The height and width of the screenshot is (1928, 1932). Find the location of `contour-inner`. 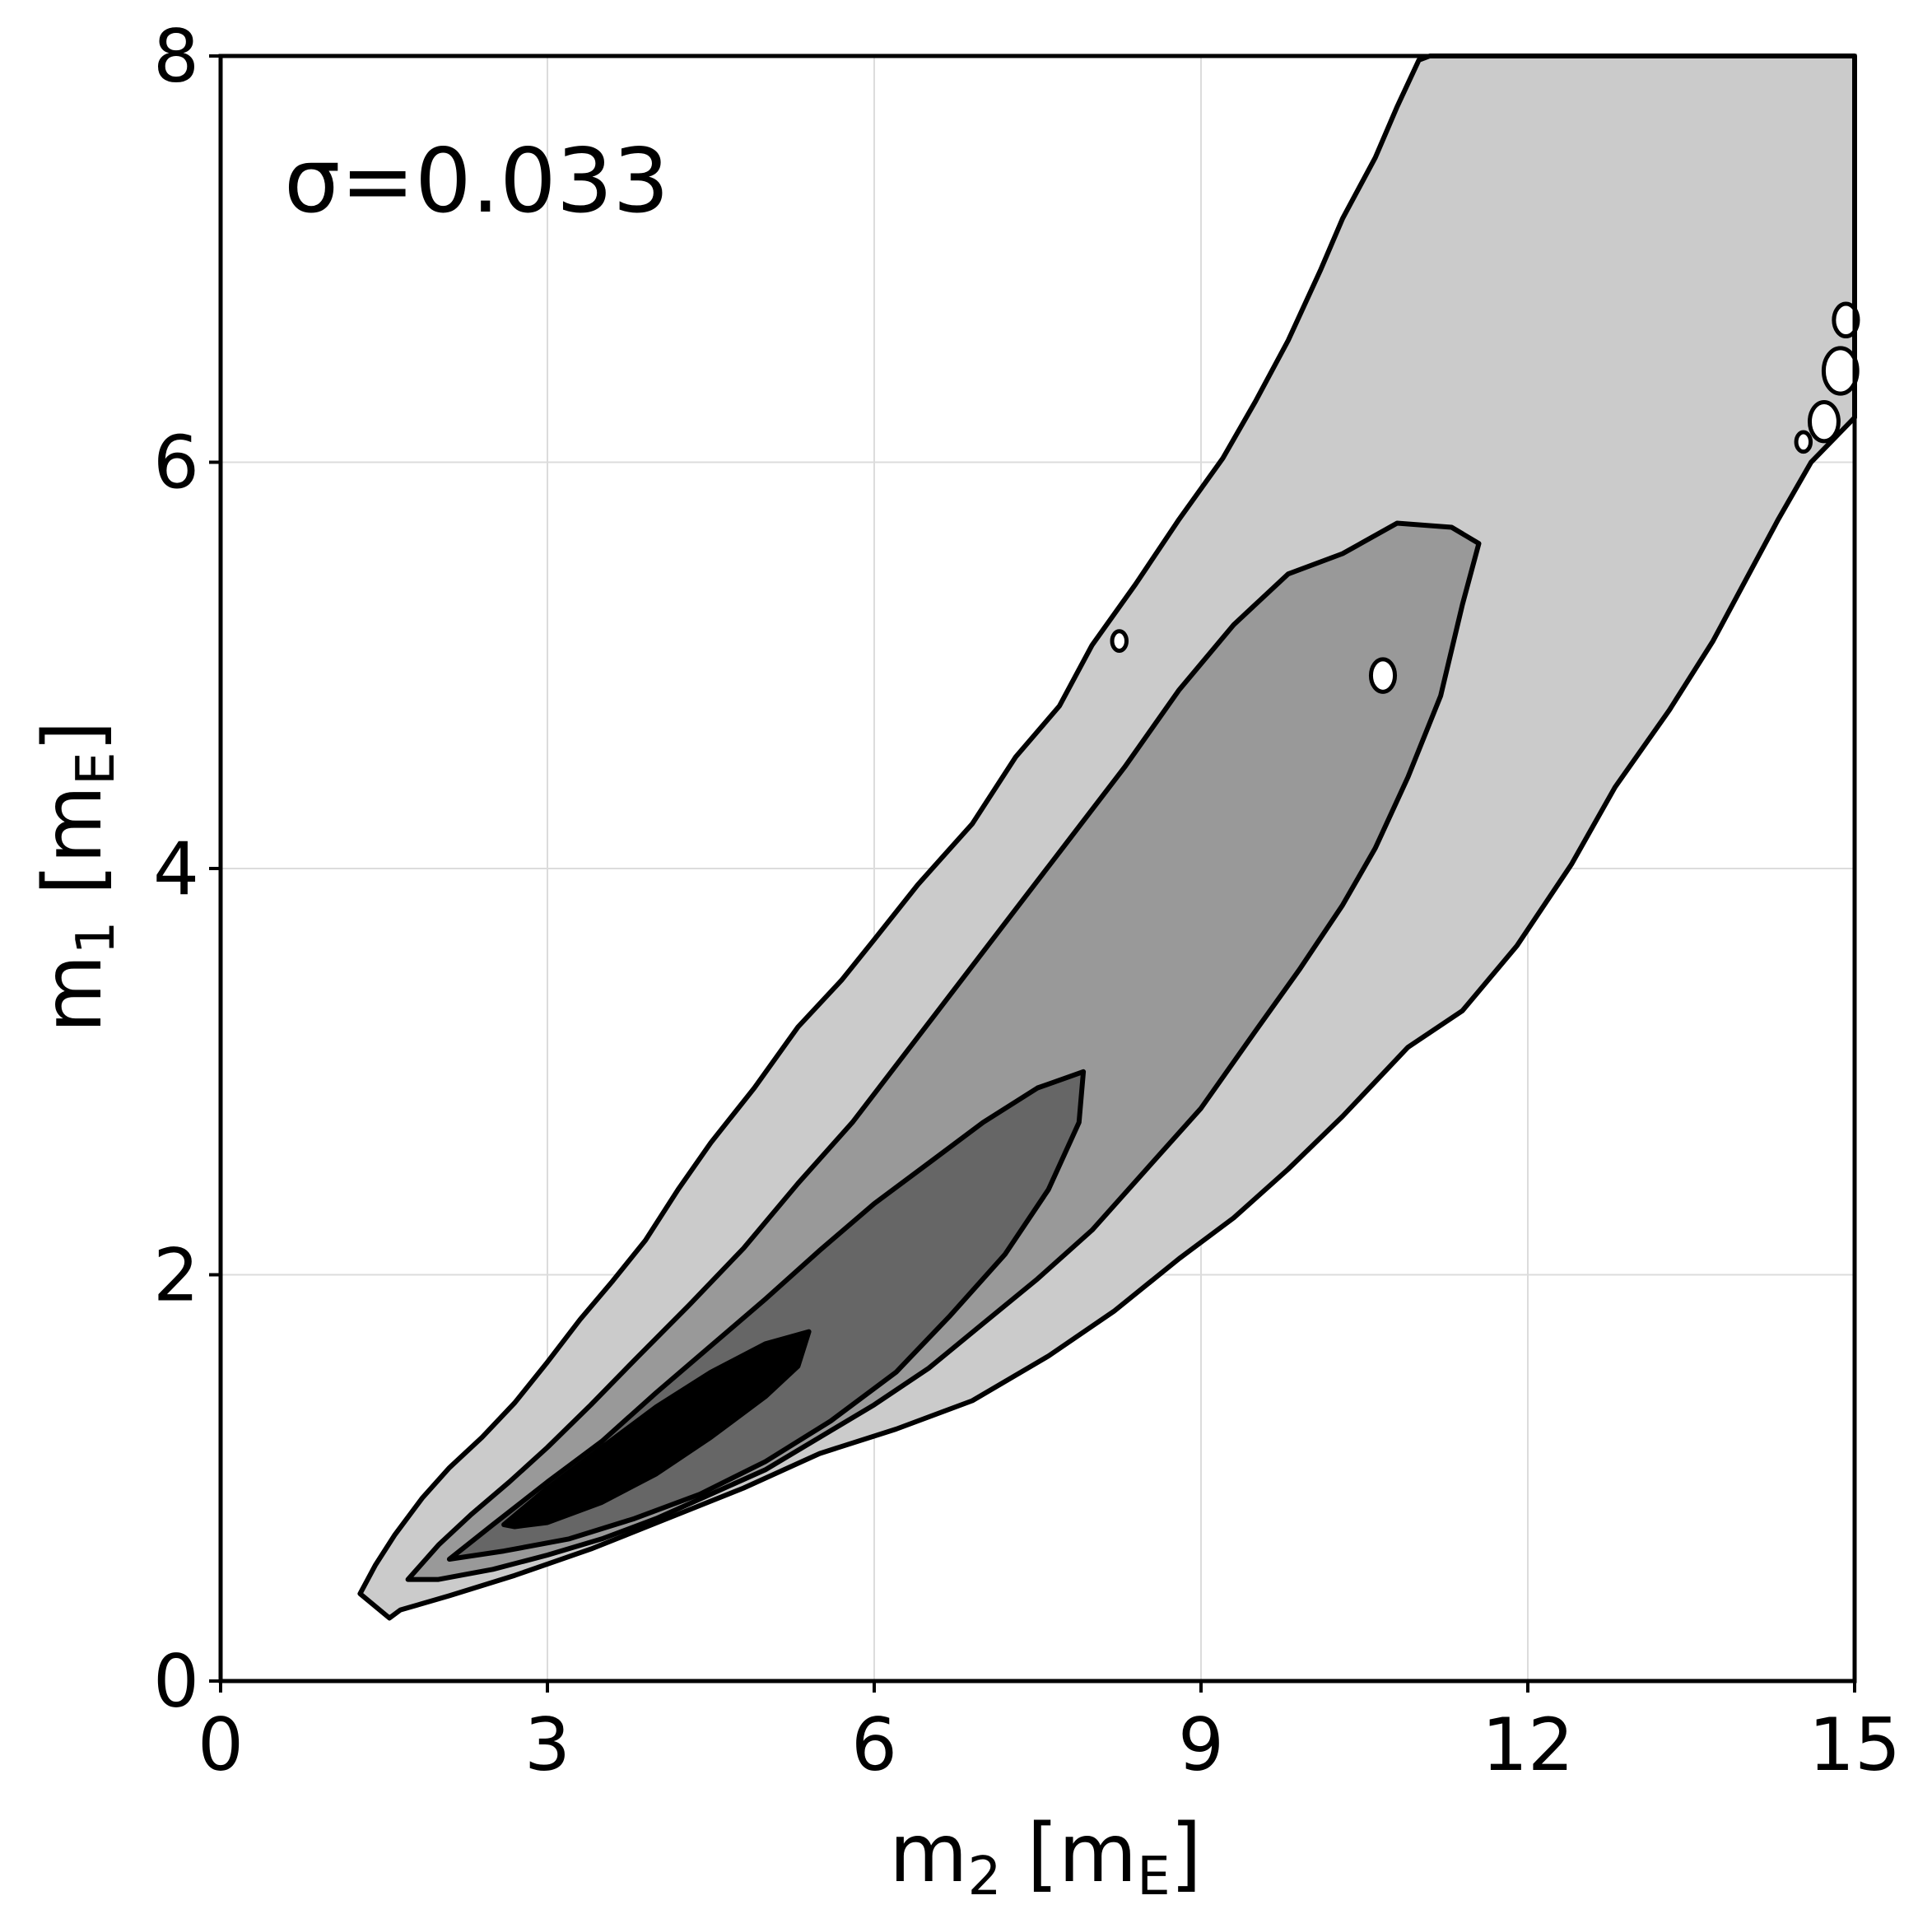

contour-inner is located at coordinates (766, 1315).